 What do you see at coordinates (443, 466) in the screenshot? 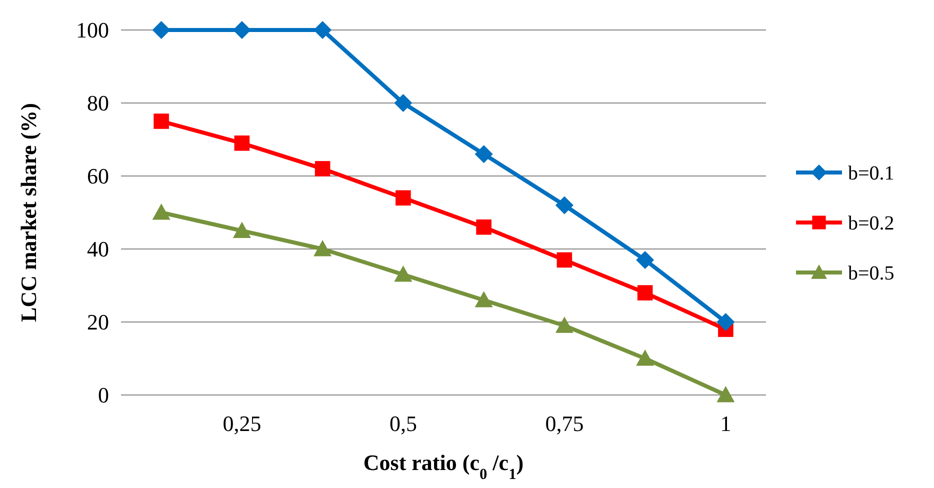
I see `x-axis-title: Cost ratio (c$_{0}$ /c$_{1}$)` at bounding box center [443, 466].